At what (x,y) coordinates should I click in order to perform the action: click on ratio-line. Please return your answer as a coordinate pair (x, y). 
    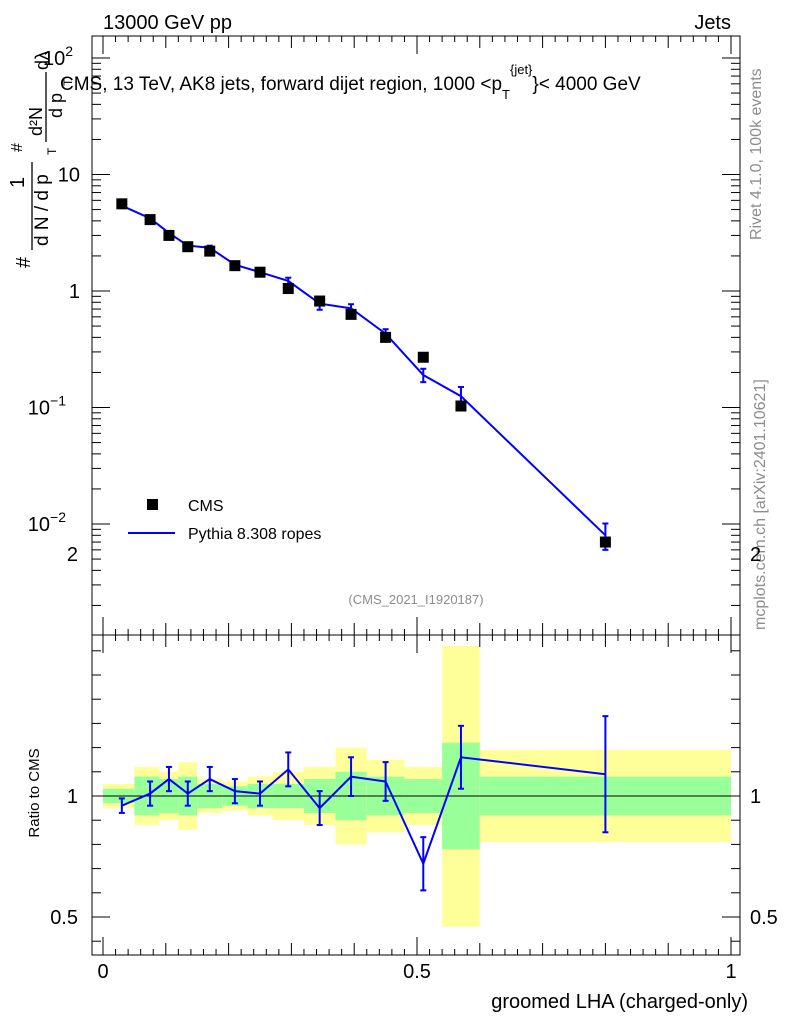
    Looking at the image, I should click on (363, 811).